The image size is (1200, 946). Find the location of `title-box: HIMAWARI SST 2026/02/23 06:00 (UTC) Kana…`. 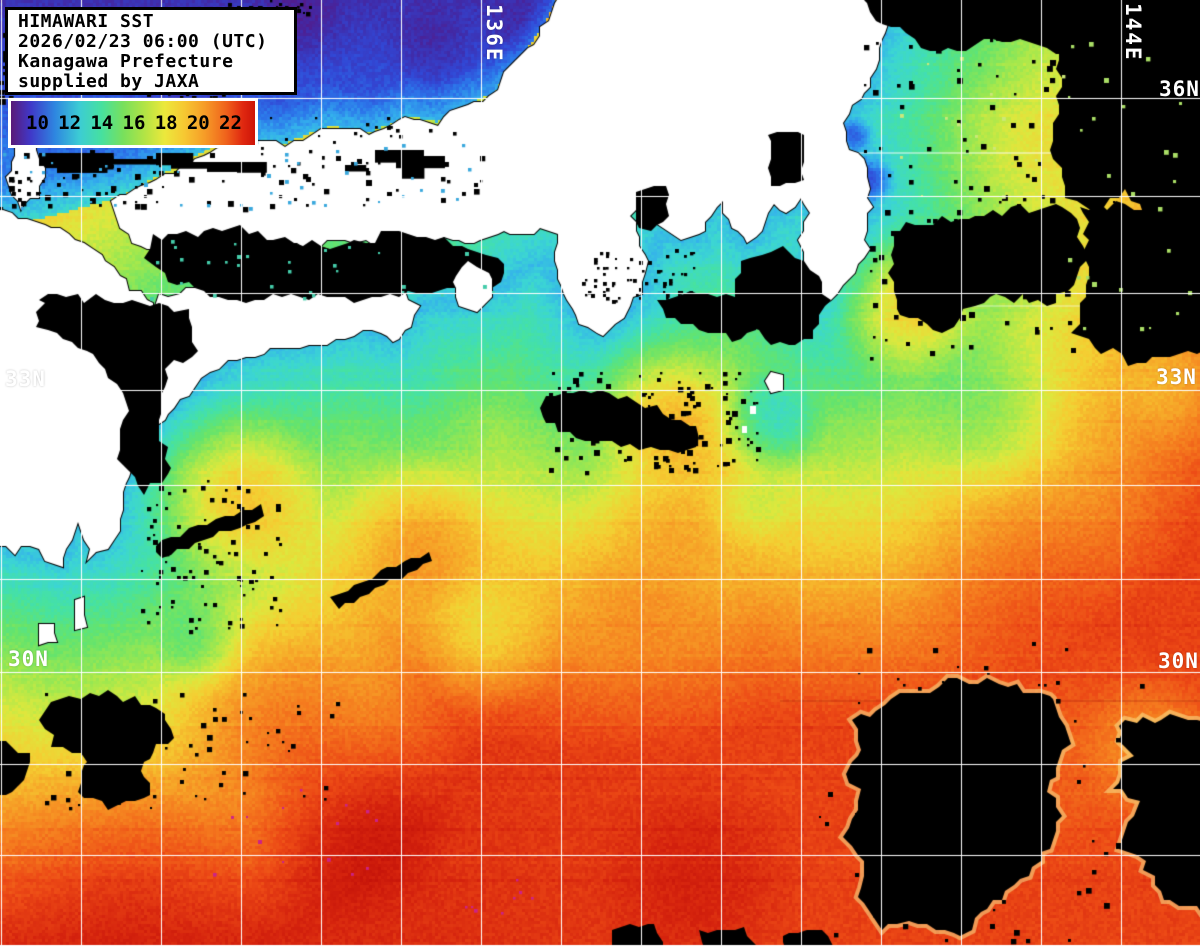

title-box: HIMAWARI SST 2026/02/23 06:00 (UTC) Kana… is located at coordinates (151, 51).